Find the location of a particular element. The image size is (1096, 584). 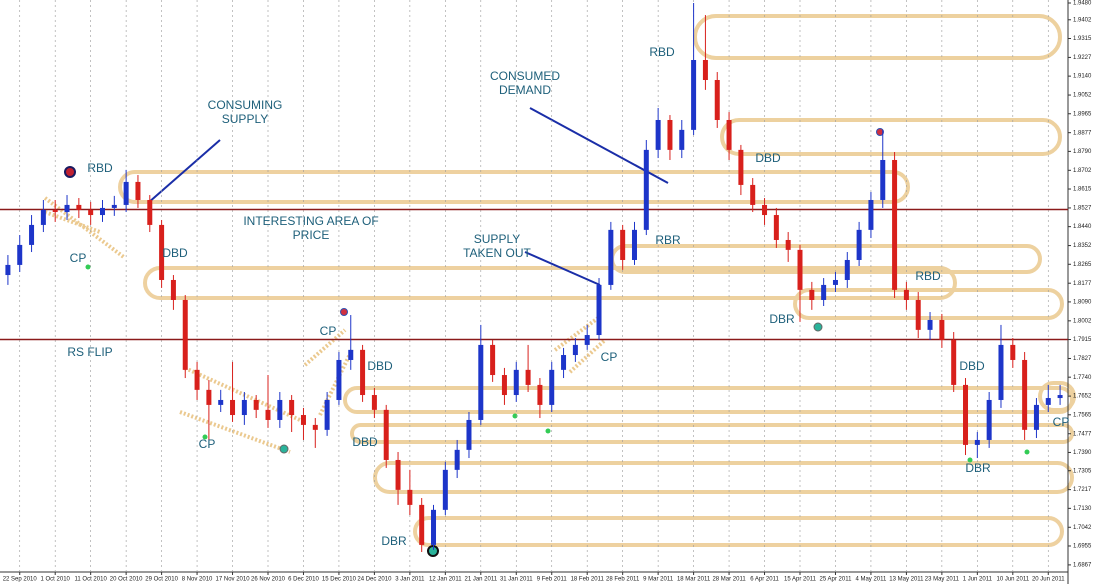

y-tick-label: 1.7565 is located at coordinates (1082, 415).